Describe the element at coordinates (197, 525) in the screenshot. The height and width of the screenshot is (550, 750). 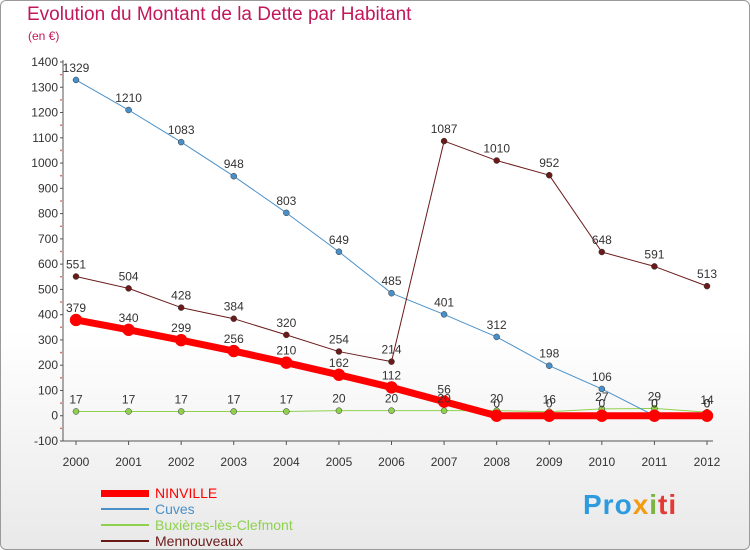
I see `legend-item-buxieres: Buxières-lès-Clefmont` at that location.